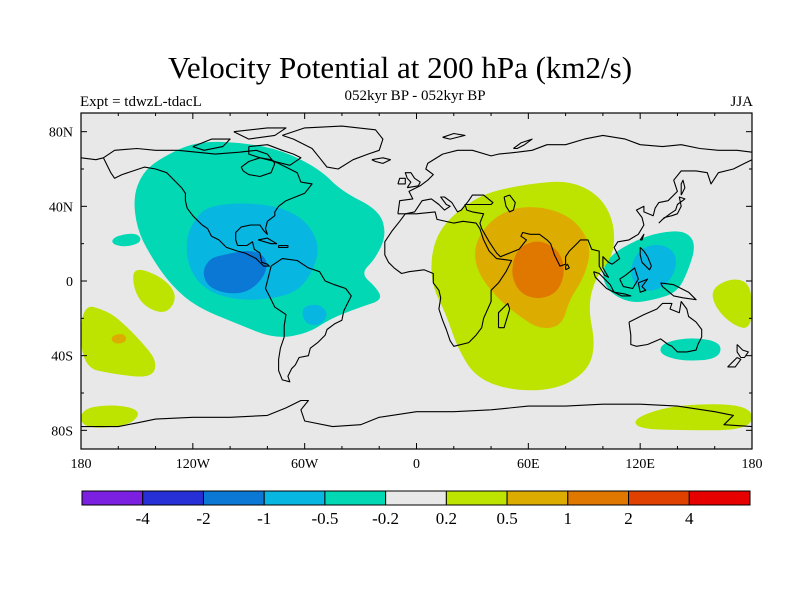 The width and height of the screenshot is (800, 600). I want to click on lon-tick-label: 60W, so click(305, 464).